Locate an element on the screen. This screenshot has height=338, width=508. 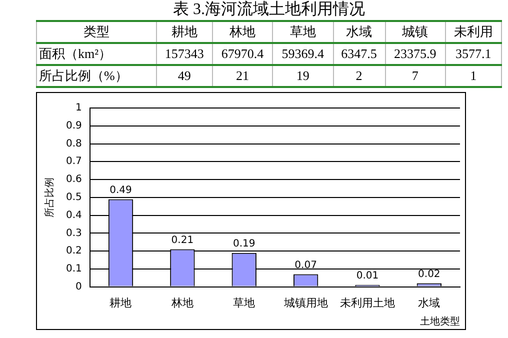
text: 所占比例（%） is located at coordinates (96, 76).